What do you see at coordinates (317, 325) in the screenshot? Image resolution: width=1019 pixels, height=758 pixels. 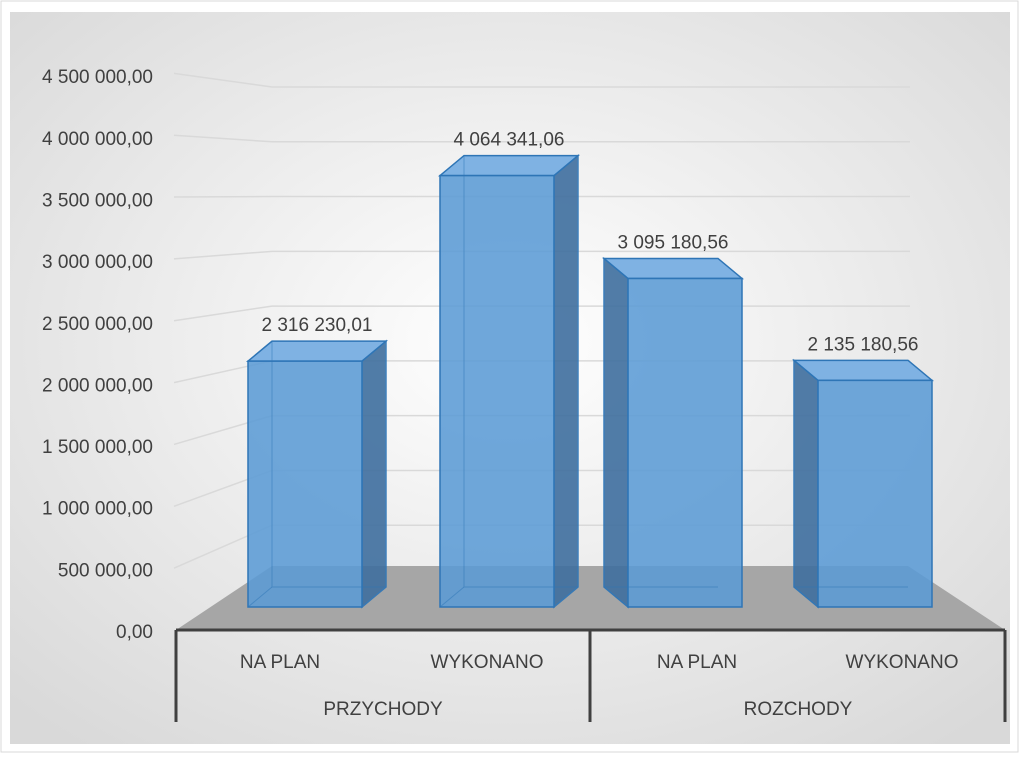 I see `data-label: 2 316 230,01` at bounding box center [317, 325].